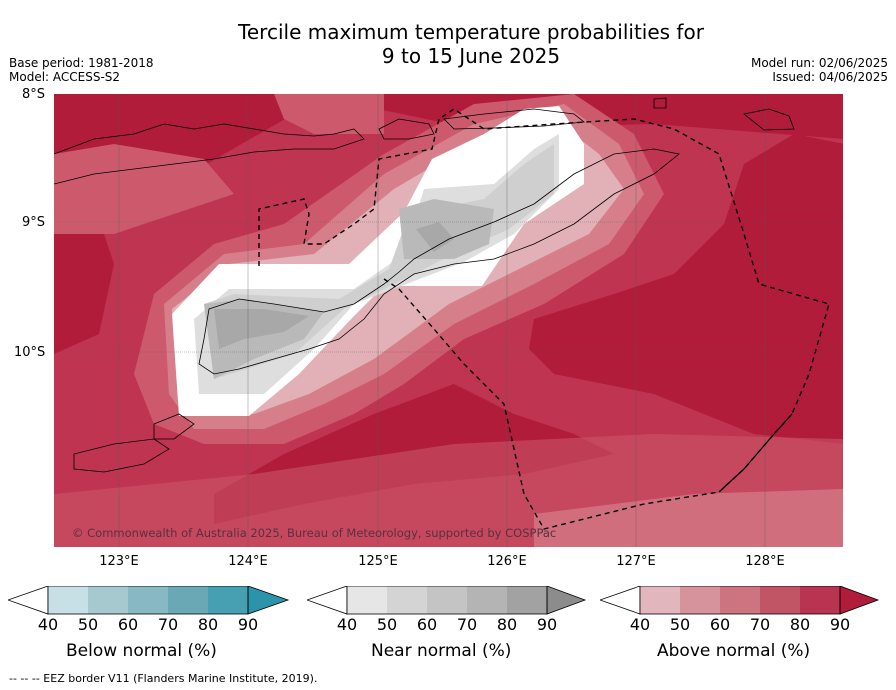 The width and height of the screenshot is (896, 690). Describe the element at coordinates (636, 561) in the screenshot. I see `lon-label-127e: 127°E` at that location.